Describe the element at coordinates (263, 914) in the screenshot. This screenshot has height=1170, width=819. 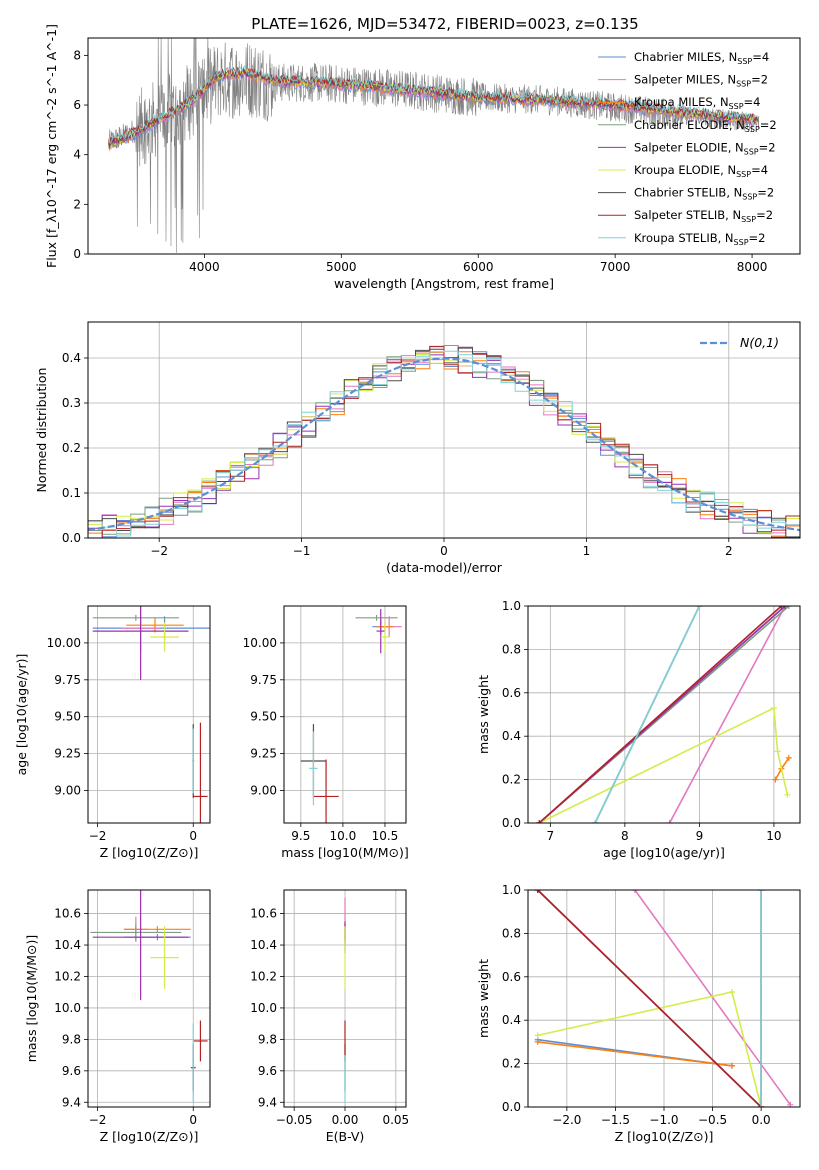
I see `y-tick-label: 10.6` at that location.